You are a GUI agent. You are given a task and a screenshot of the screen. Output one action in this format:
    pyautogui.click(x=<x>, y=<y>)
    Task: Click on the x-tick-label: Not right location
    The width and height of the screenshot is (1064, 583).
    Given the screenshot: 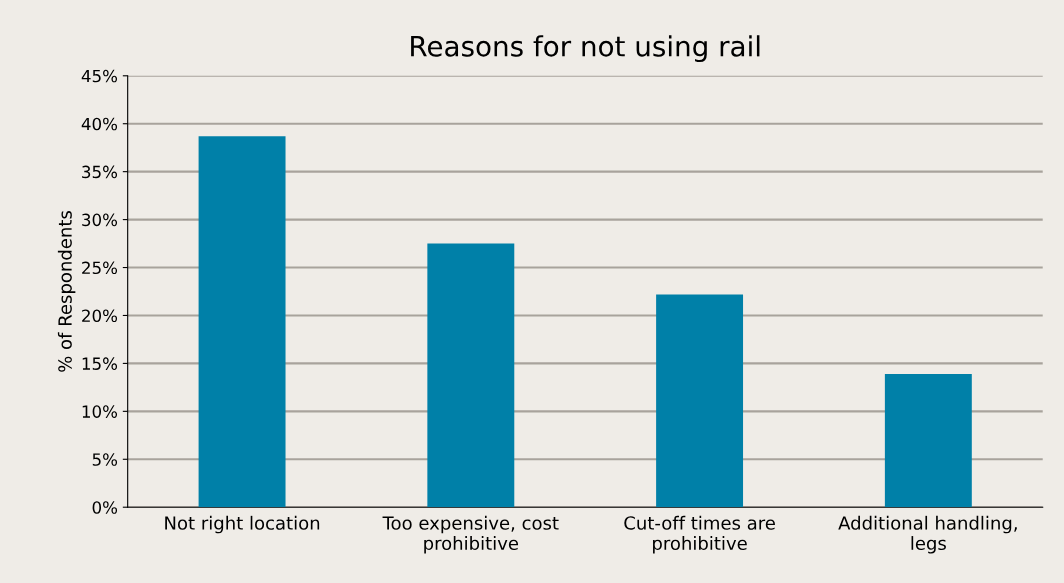 What is the action you would take?
    pyautogui.click(x=242, y=524)
    